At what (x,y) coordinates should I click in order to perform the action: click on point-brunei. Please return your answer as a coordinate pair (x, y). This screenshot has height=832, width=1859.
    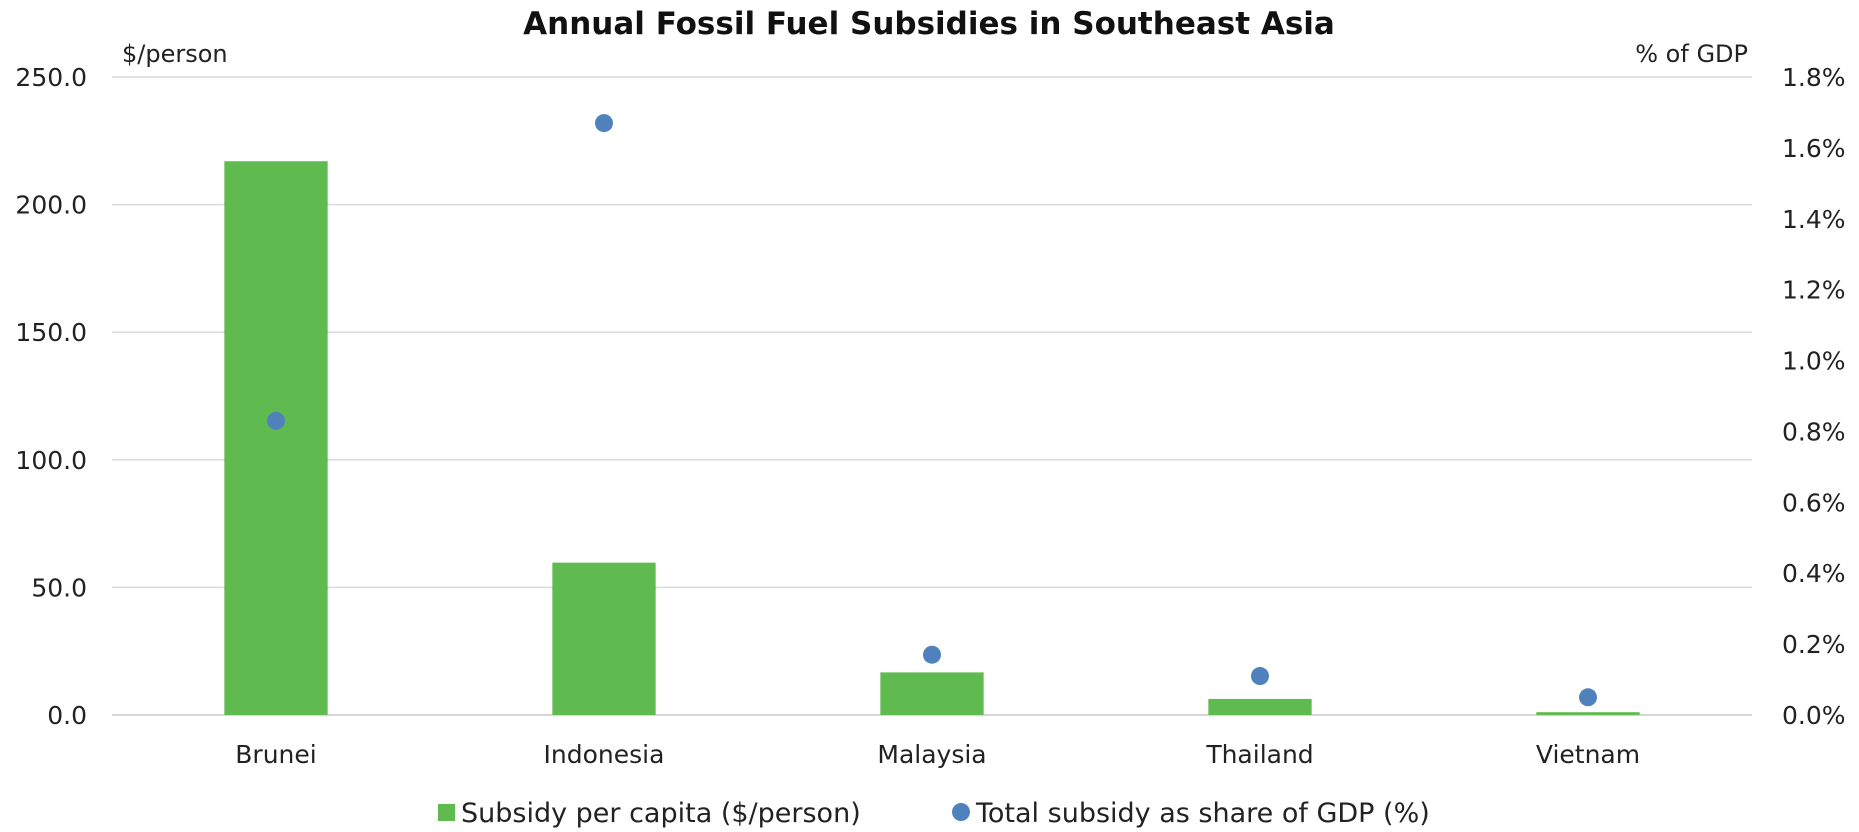
    Looking at the image, I should click on (276, 420).